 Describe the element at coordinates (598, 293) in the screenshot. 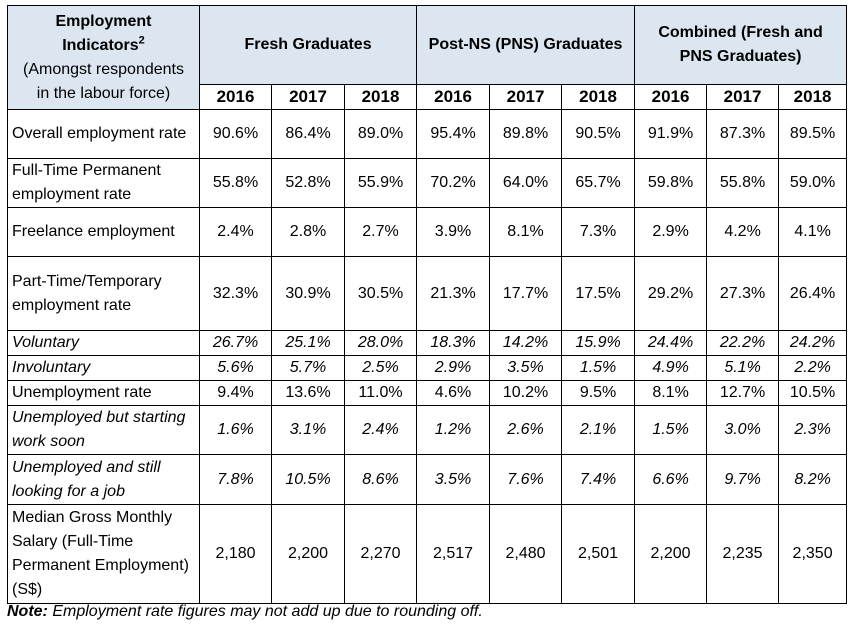

I see `value-cell: 17.5%` at that location.